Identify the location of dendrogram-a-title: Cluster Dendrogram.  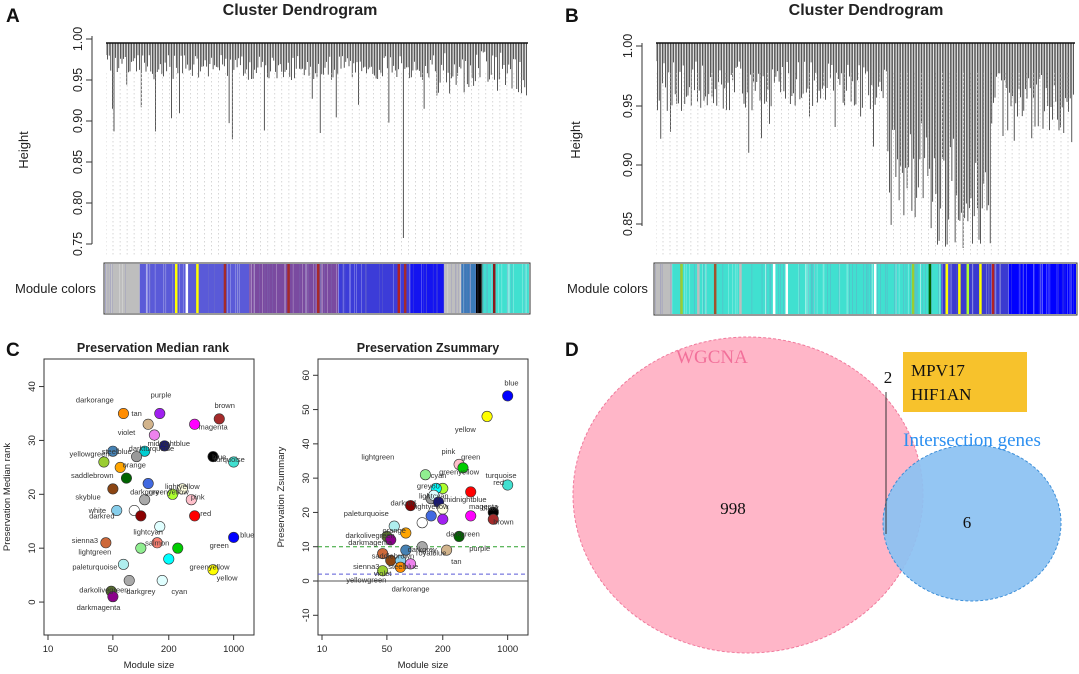
(300, 10).